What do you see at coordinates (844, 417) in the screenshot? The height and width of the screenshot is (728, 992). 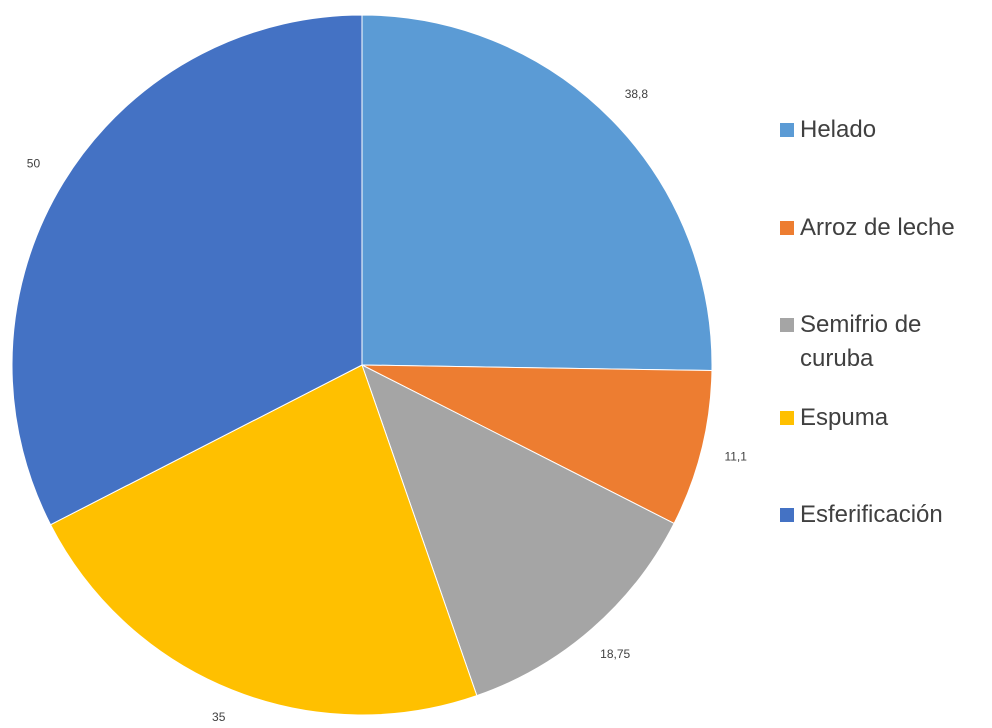 I see `legend-label: Espuma` at bounding box center [844, 417].